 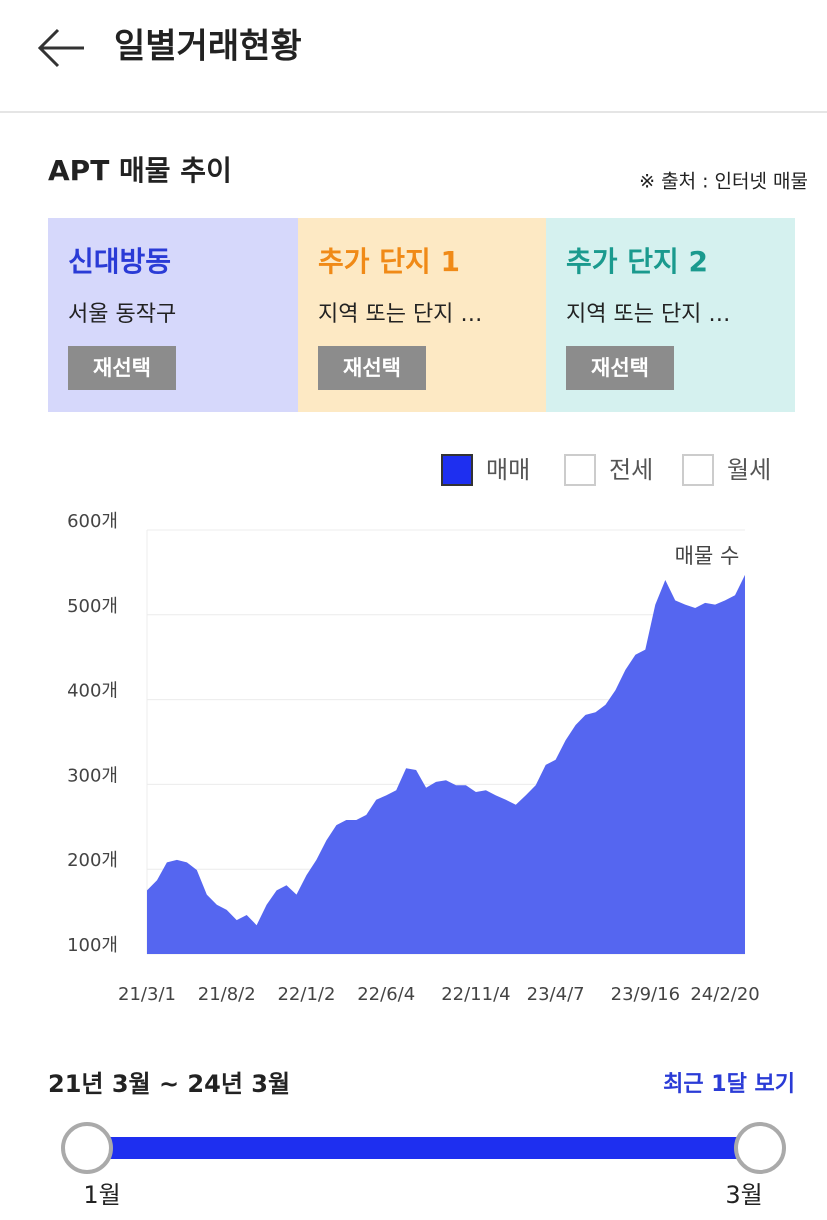 I want to click on x-tick-label: 21/3/1, so click(x=147, y=994).